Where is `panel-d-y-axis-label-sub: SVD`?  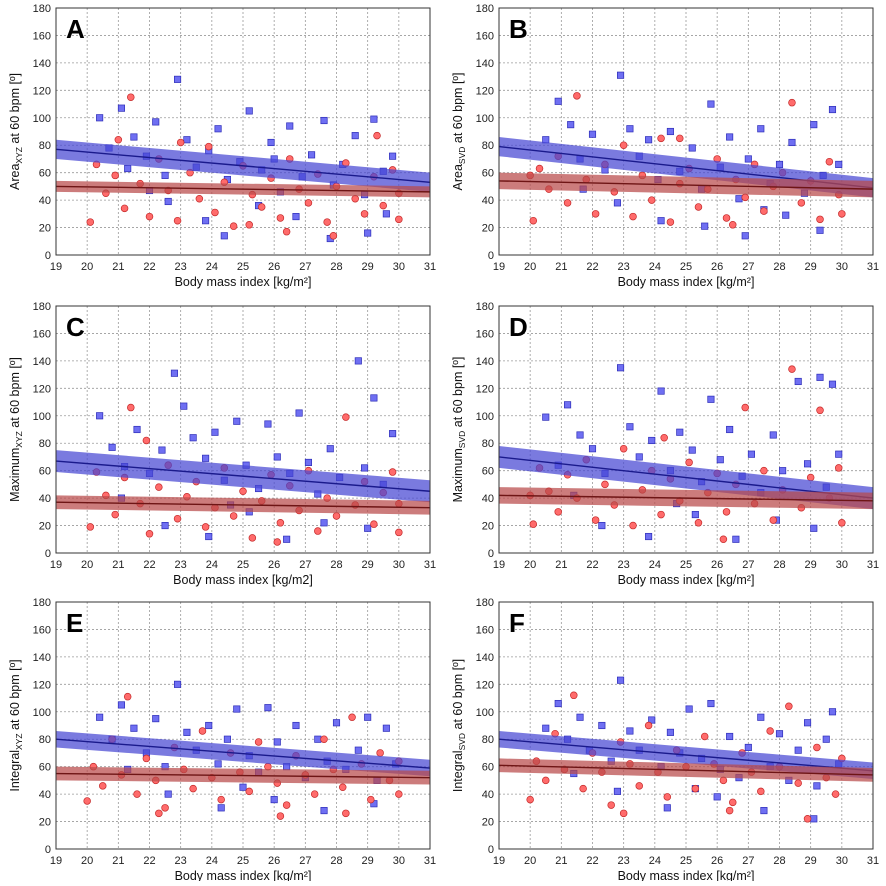
panel-d-y-axis-label-sub: SVD is located at coordinates (462, 439).